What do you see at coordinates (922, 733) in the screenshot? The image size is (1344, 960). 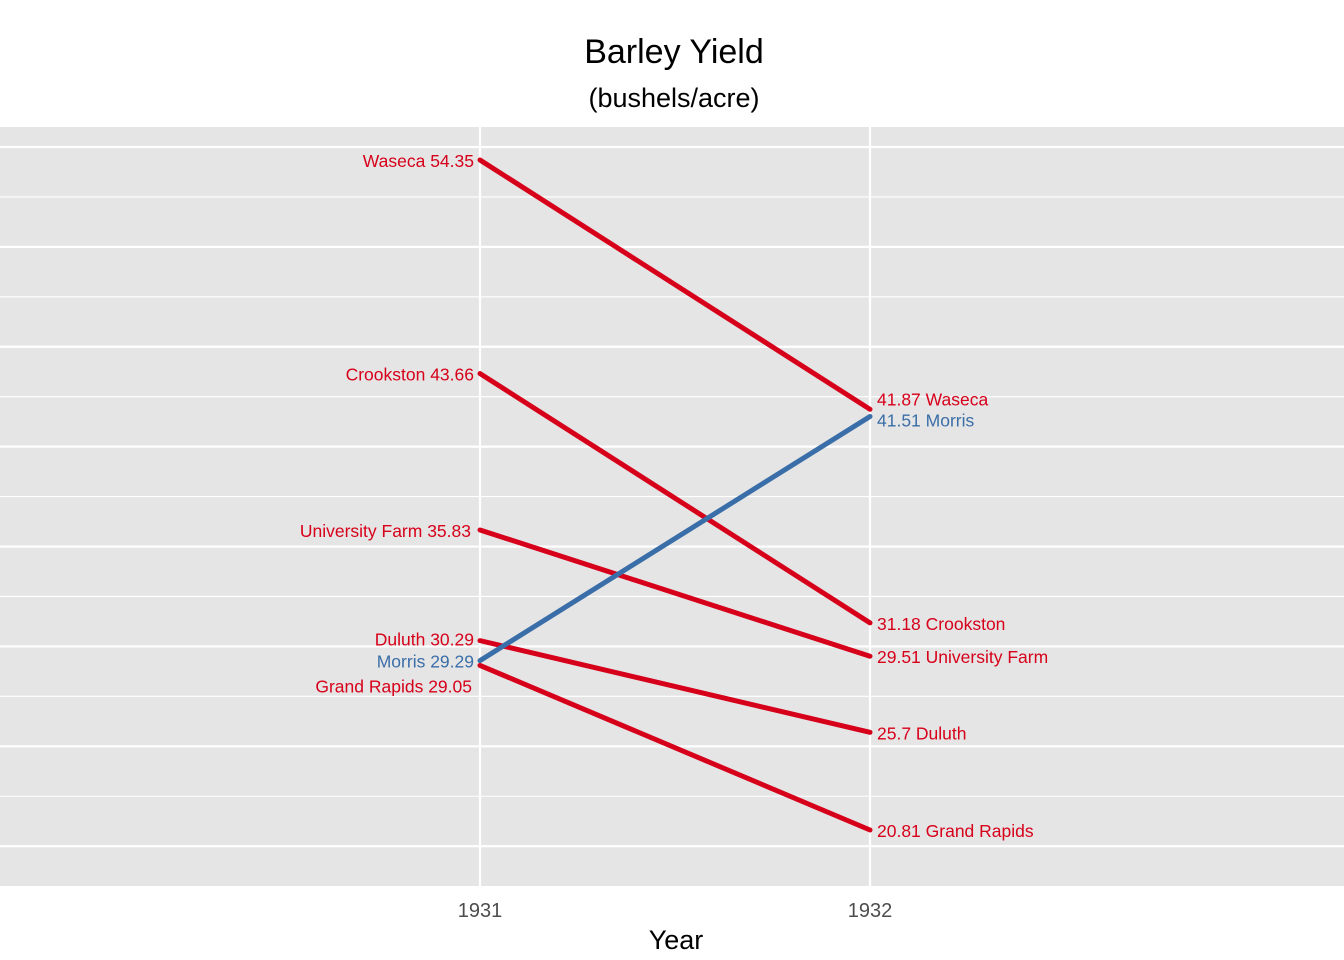 I see `label-1932-duluth: 25.7 Duluth` at bounding box center [922, 733].